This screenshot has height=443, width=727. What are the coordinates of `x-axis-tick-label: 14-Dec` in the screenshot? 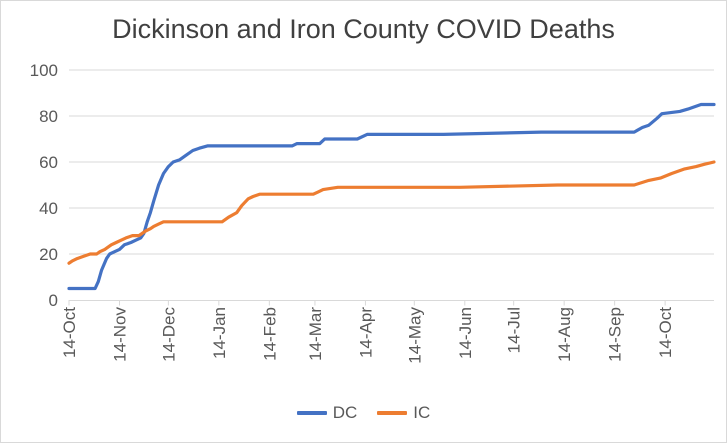 It's located at (168, 334).